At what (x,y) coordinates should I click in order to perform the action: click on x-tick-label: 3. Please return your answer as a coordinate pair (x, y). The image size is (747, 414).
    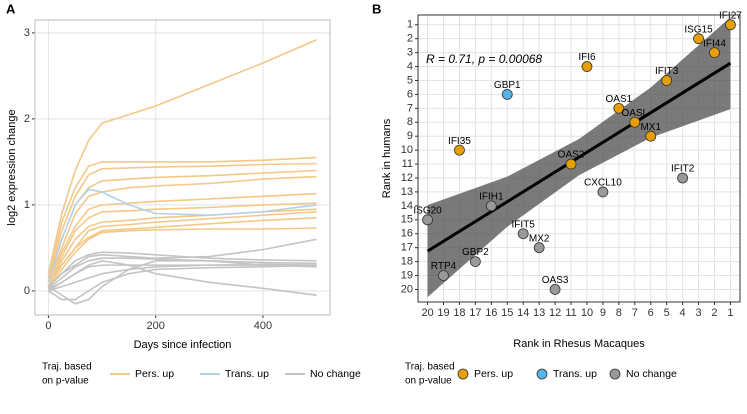
    Looking at the image, I should click on (698, 313).